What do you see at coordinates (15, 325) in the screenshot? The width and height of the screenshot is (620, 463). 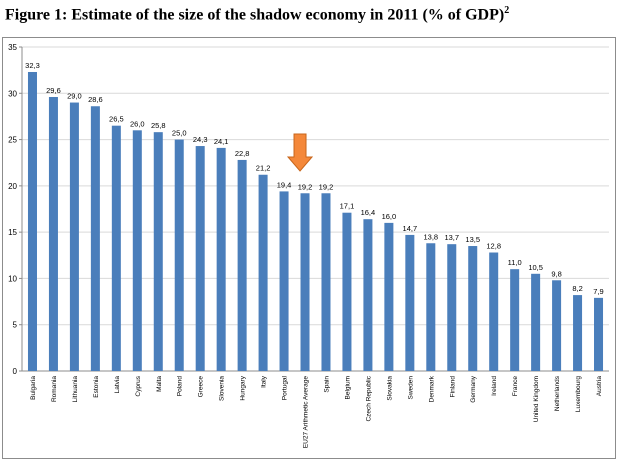 I see `y-tick-label: 5` at bounding box center [15, 325].